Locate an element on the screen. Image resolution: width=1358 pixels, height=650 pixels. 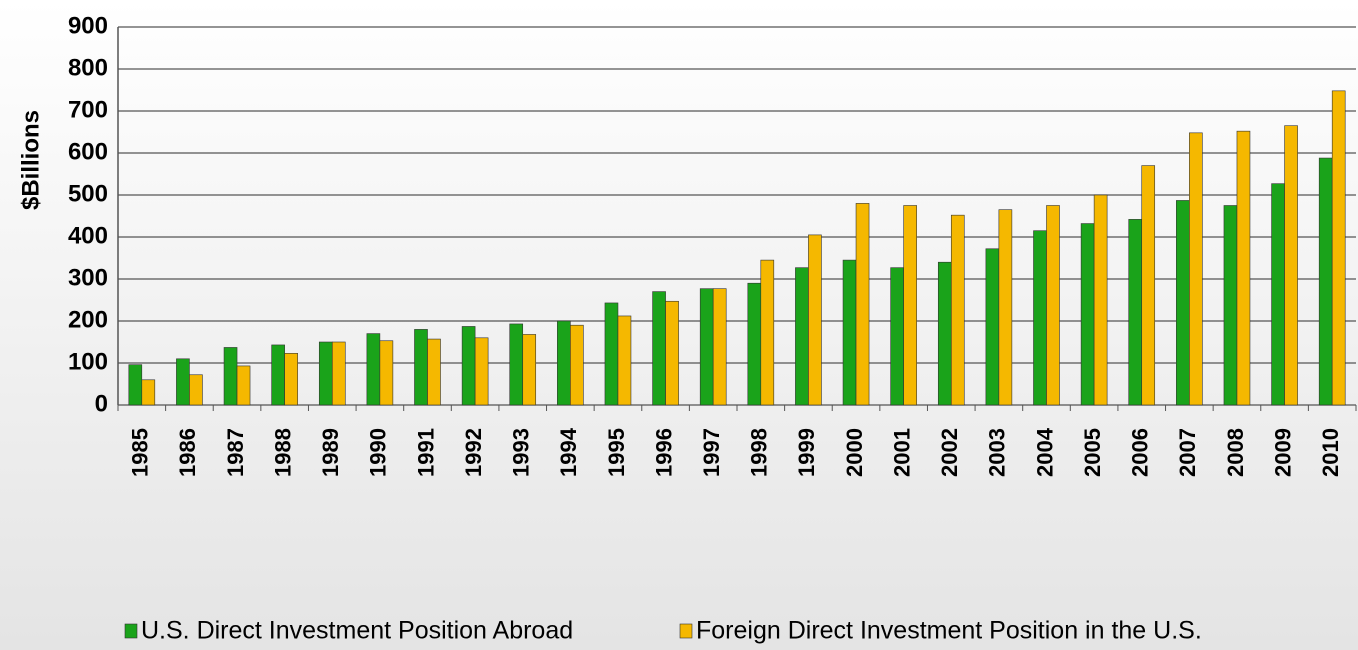
y-tick-label: 500 is located at coordinates (88, 193).